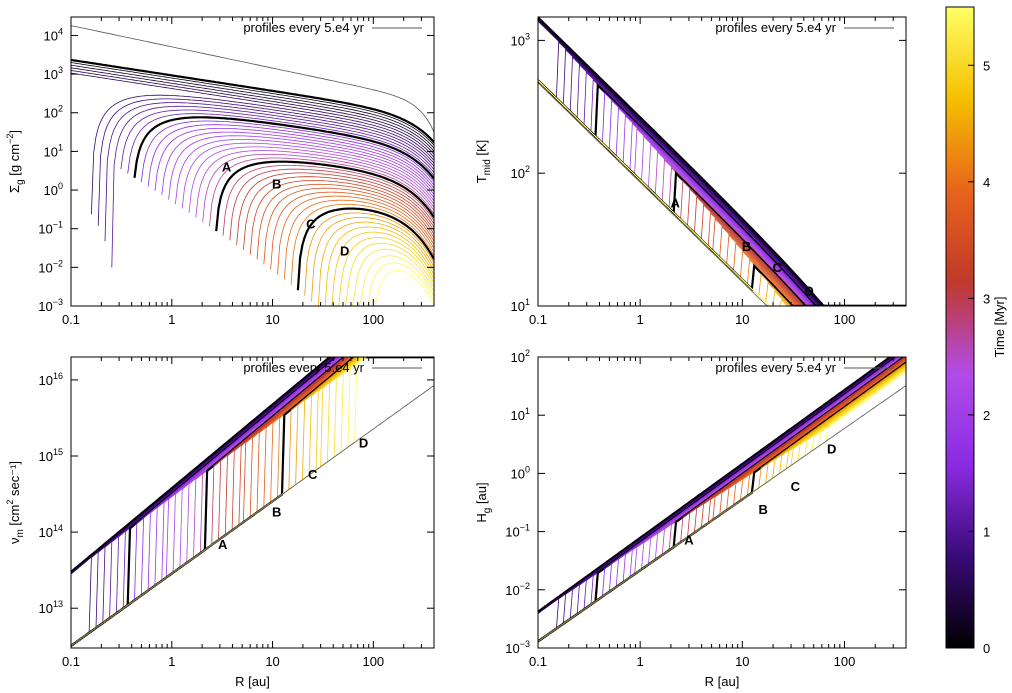 The image size is (1012, 693). I want to click on y-tick-label: 10³, so click(520, 39).